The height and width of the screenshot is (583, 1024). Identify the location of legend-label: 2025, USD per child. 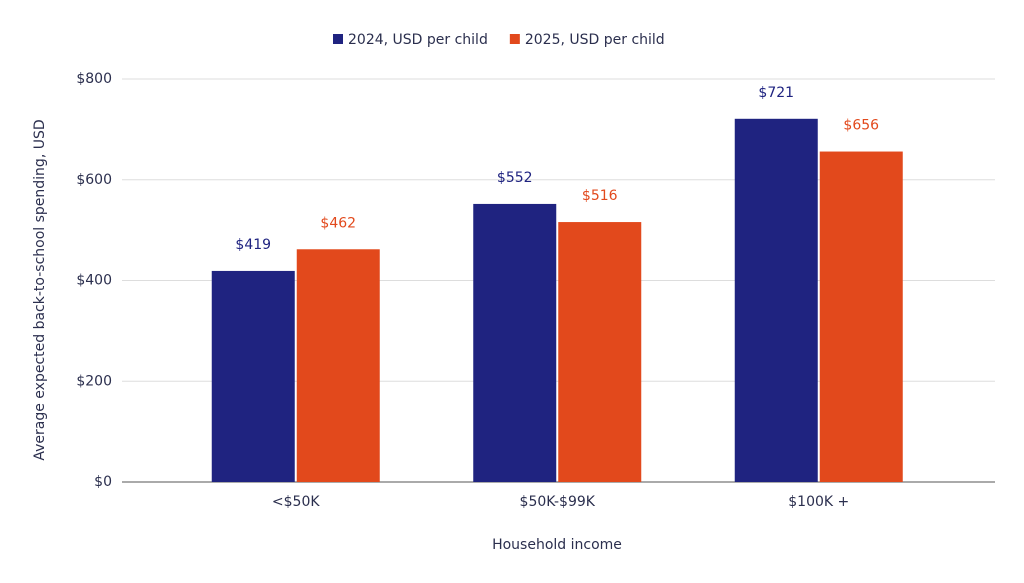
(595, 40).